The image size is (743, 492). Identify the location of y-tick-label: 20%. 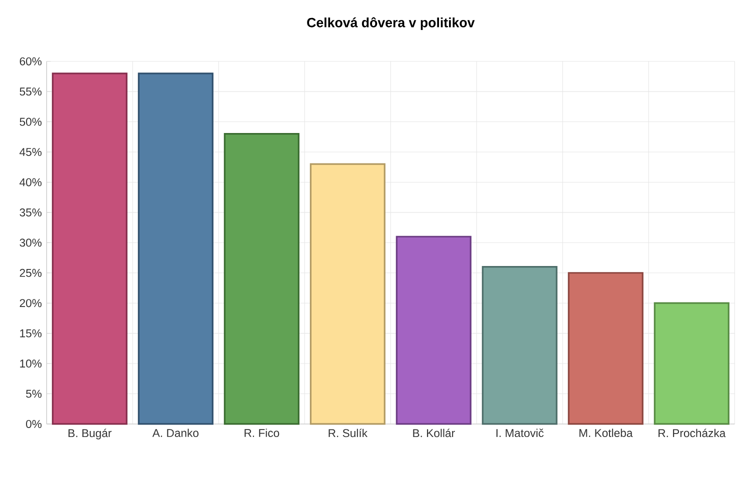
(31, 303).